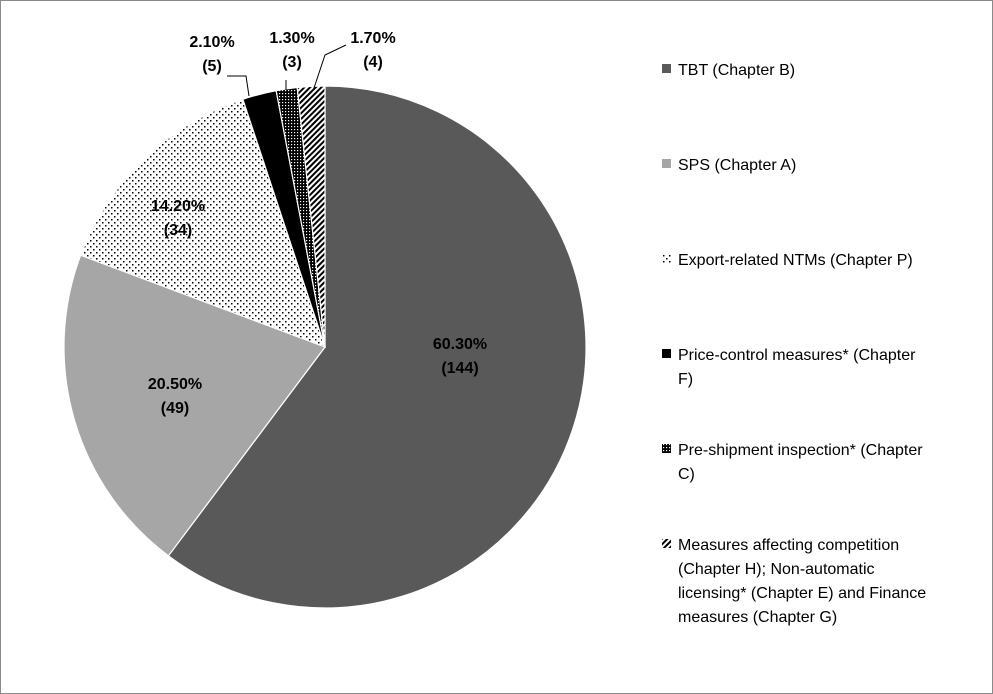  Describe the element at coordinates (459, 368) in the screenshot. I see `slice-count-label: (144)` at that location.